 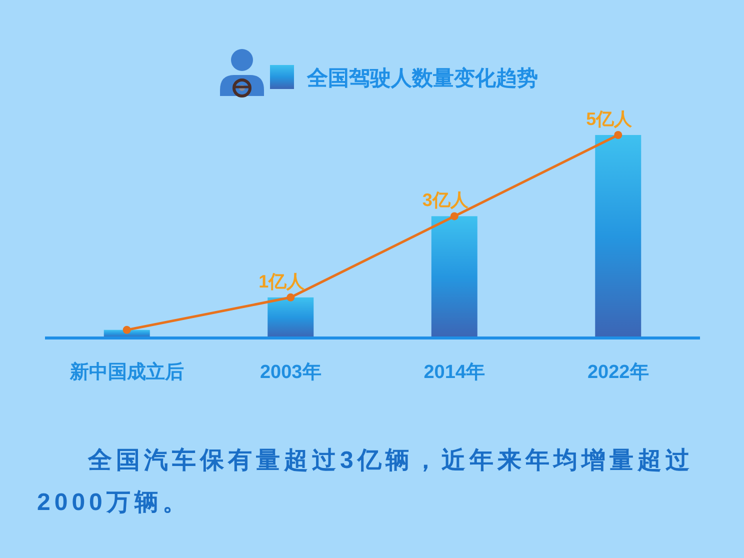 I want to click on annotation: 全国汽车保有量超过3亿辆，近年来年均增量超过2000万辆。, so click(x=365, y=482).